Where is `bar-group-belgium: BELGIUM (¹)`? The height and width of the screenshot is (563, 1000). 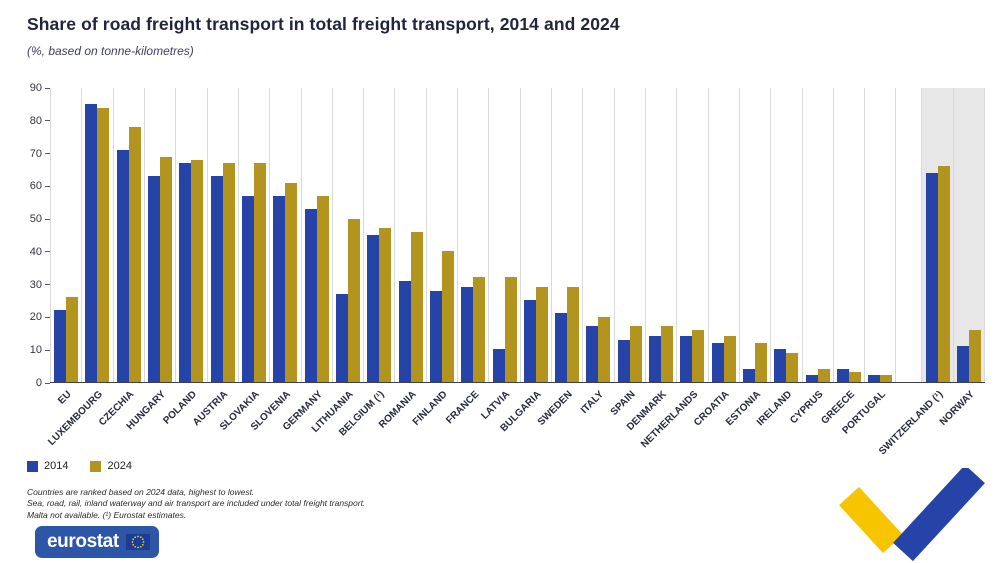 bar-group-belgium: BELGIUM (¹) is located at coordinates (367, 263).